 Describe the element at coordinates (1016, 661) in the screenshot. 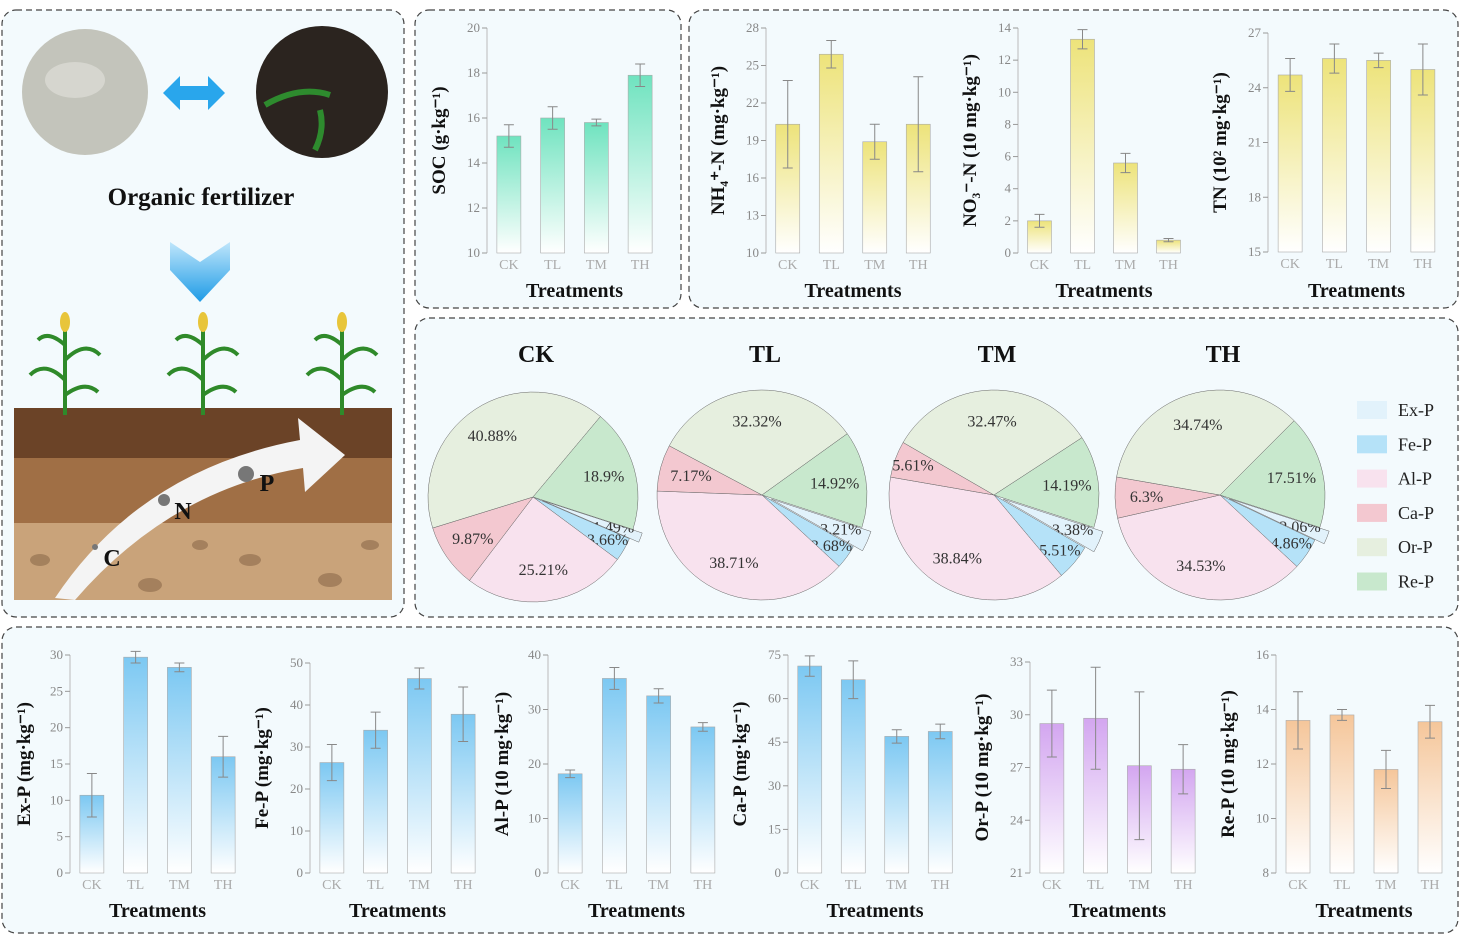

I see `y-tick-label: 33` at that location.